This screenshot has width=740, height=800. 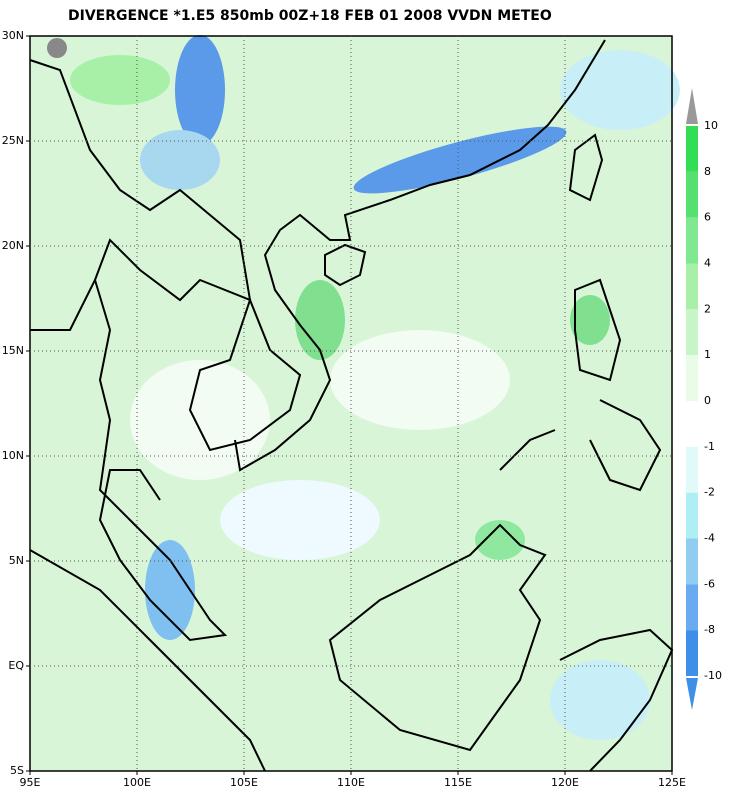 What do you see at coordinates (709, 446) in the screenshot?
I see `colorbar-label: -1` at bounding box center [709, 446].